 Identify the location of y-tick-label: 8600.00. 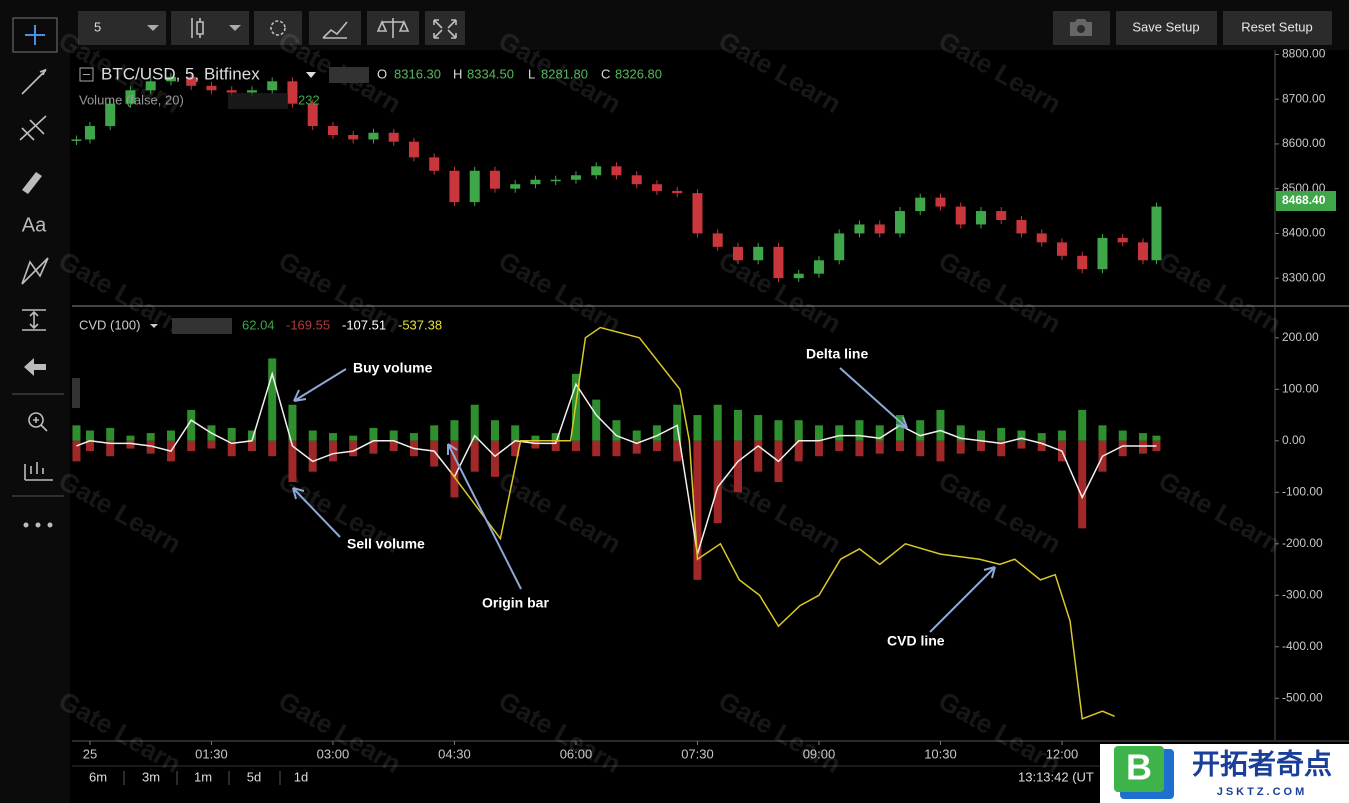
(1304, 143).